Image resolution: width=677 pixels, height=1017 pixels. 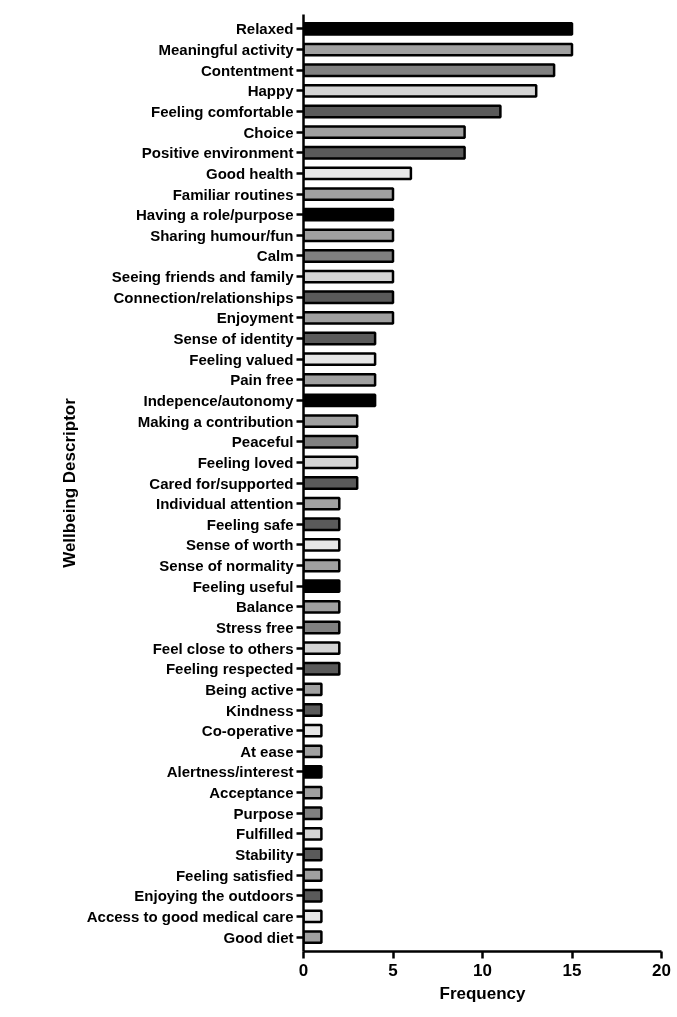 What do you see at coordinates (265, 854) in the screenshot?
I see `y-tick-label: Stability` at bounding box center [265, 854].